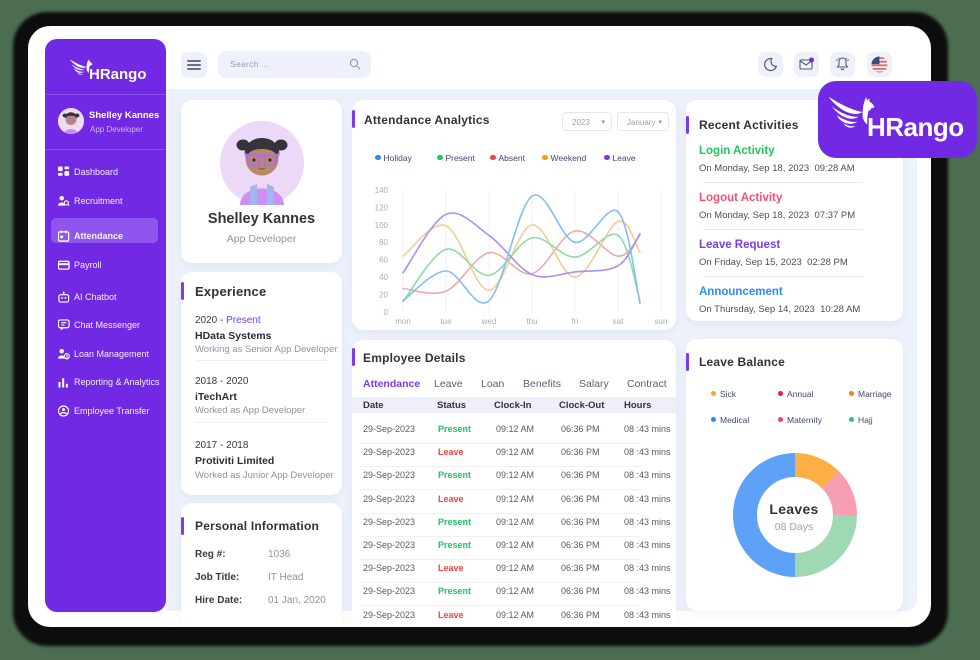  What do you see at coordinates (386, 312) in the screenshot?
I see `svg-text: 0` at bounding box center [386, 312].